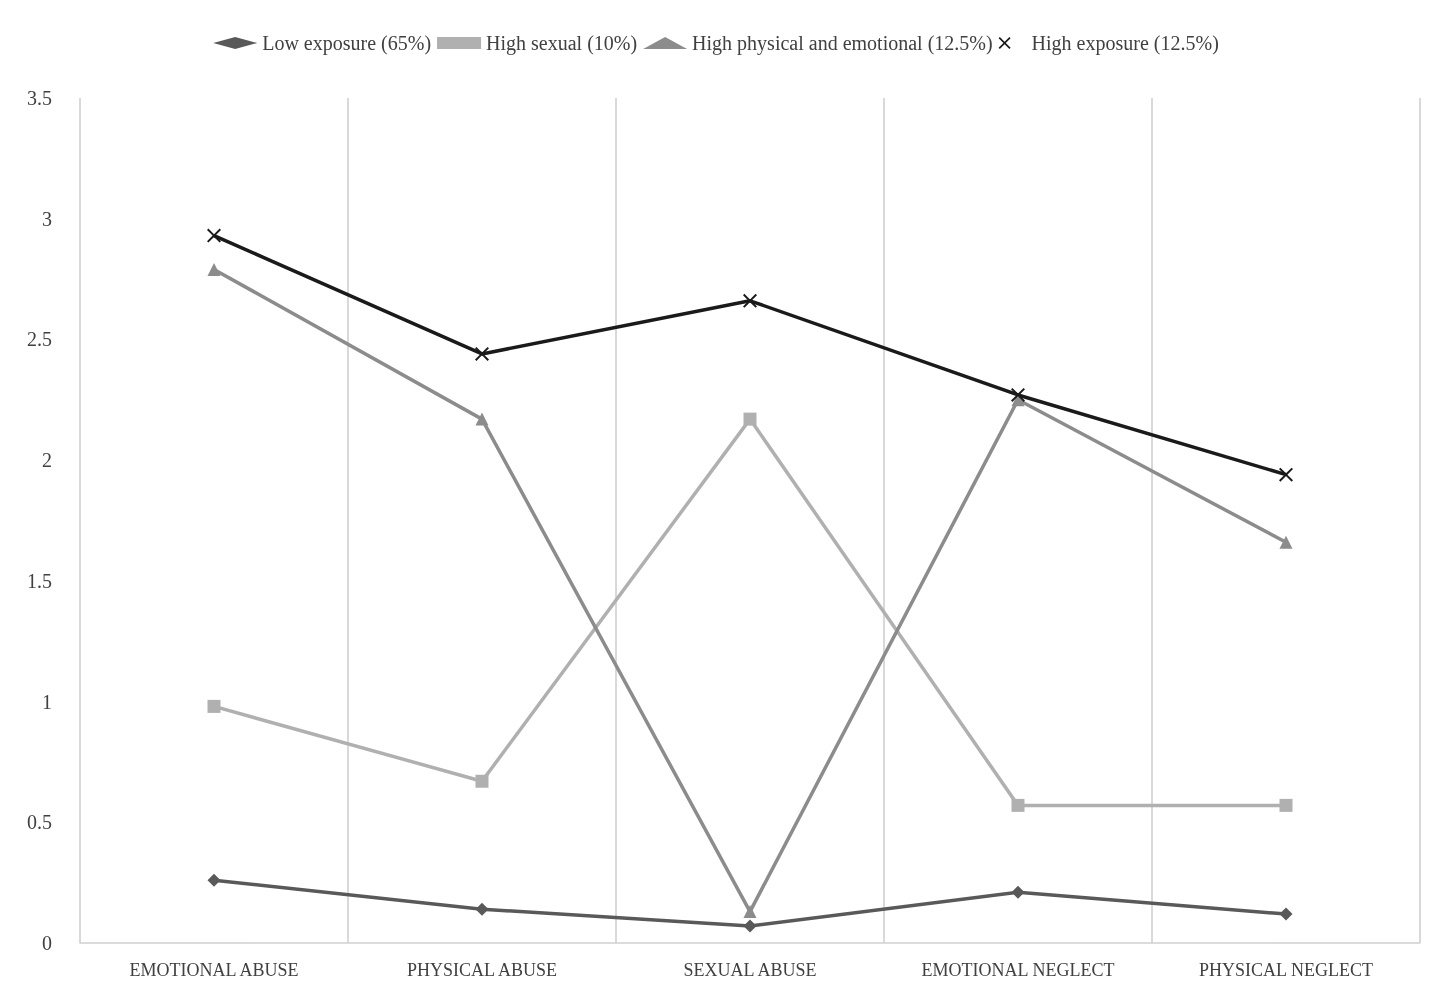  Describe the element at coordinates (347, 43) in the screenshot. I see `legend-label: Low exposure (65%)` at that location.